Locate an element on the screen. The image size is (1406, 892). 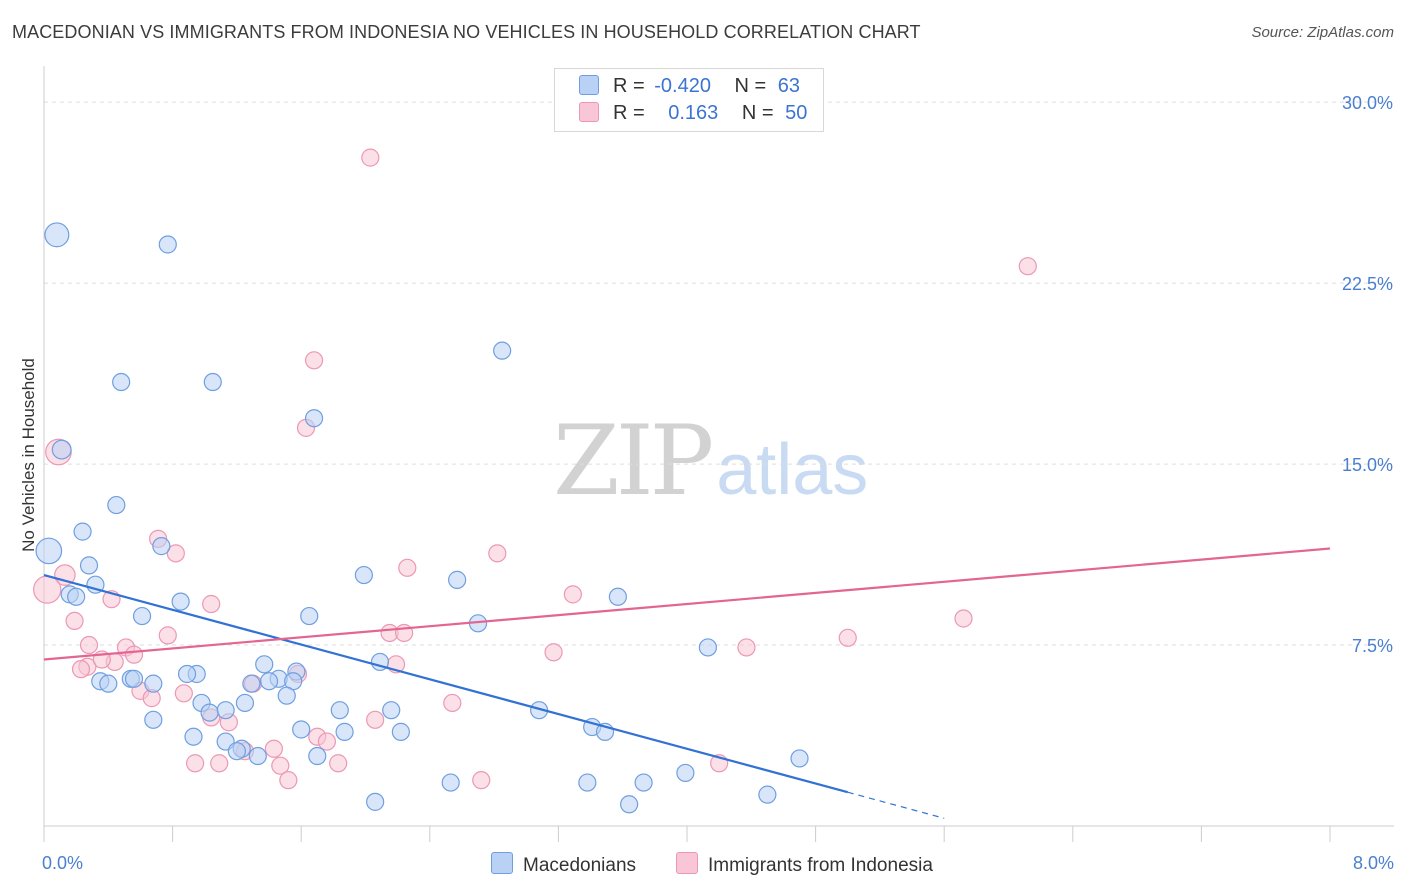
legend-n-value: 50 is located at coordinates (796, 113).